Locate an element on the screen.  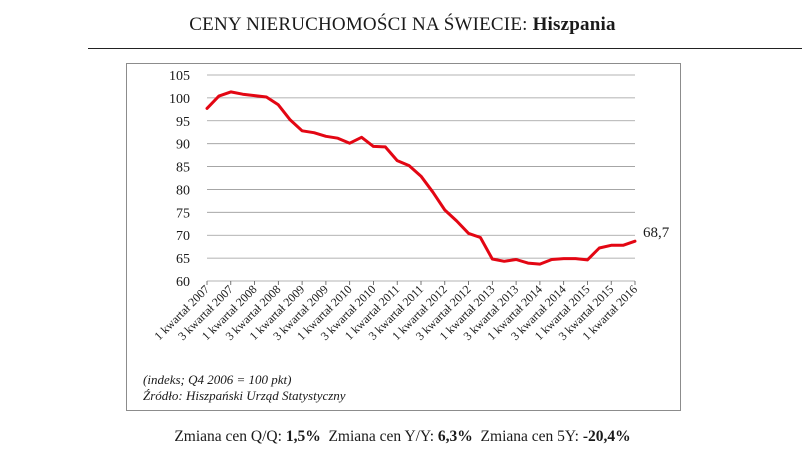
end-value-label: 68,7 is located at coordinates (656, 233).